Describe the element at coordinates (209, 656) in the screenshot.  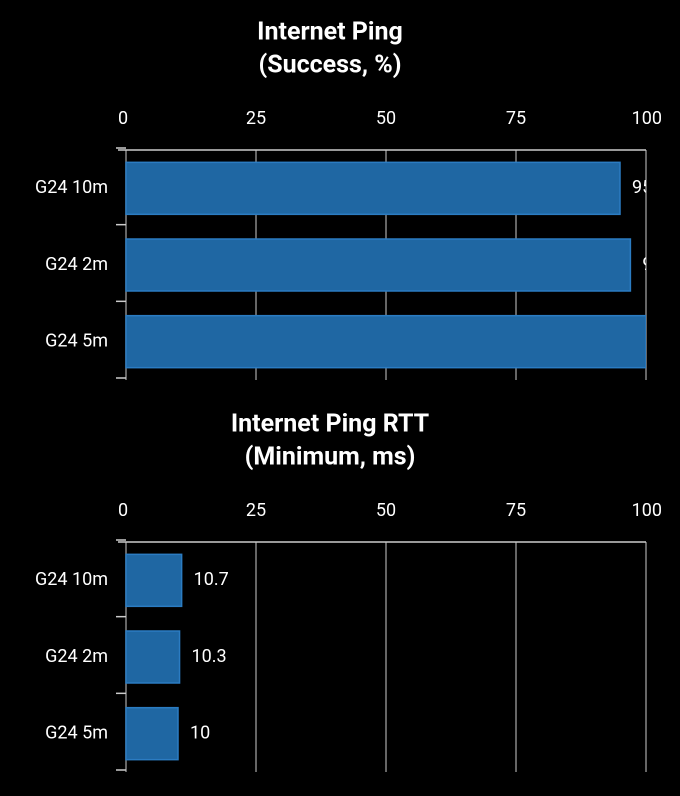
I see `data-label: 10.3` at that location.